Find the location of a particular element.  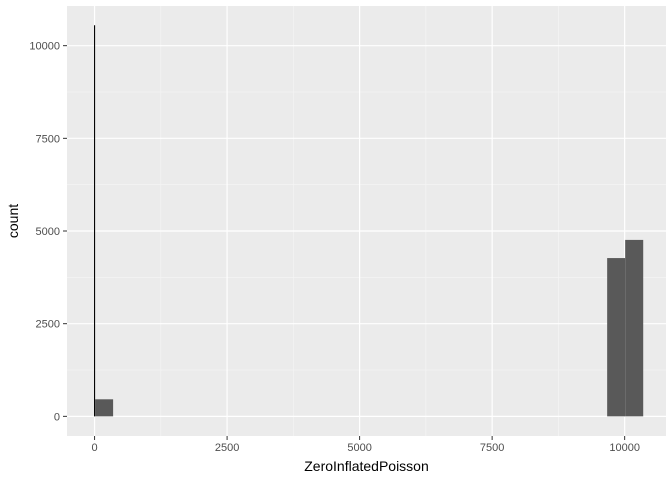

x-tick-label: 7500 is located at coordinates (492, 448).